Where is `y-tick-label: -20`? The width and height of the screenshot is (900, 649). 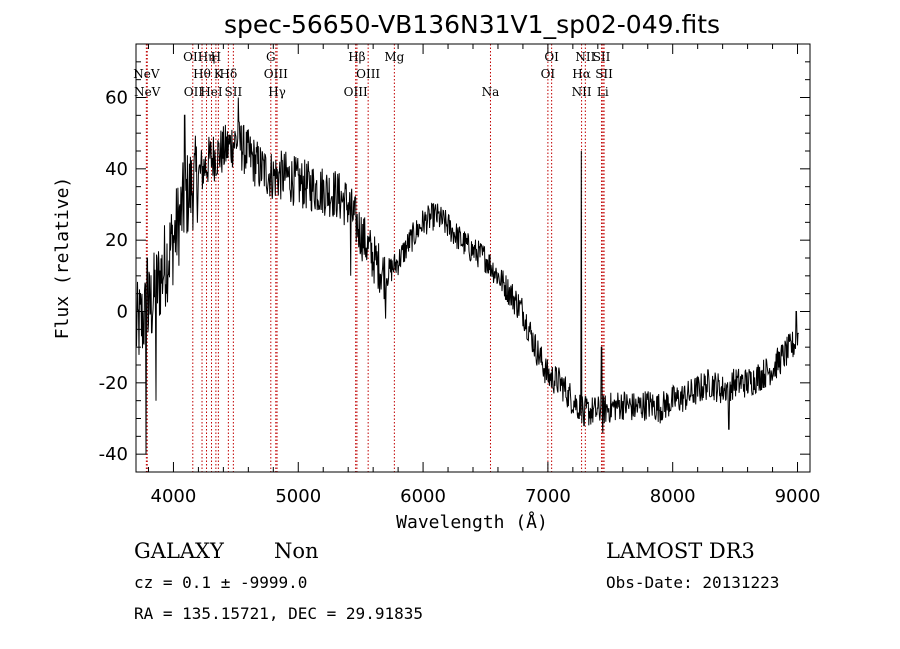
y-tick-label: -20 is located at coordinates (113, 383).